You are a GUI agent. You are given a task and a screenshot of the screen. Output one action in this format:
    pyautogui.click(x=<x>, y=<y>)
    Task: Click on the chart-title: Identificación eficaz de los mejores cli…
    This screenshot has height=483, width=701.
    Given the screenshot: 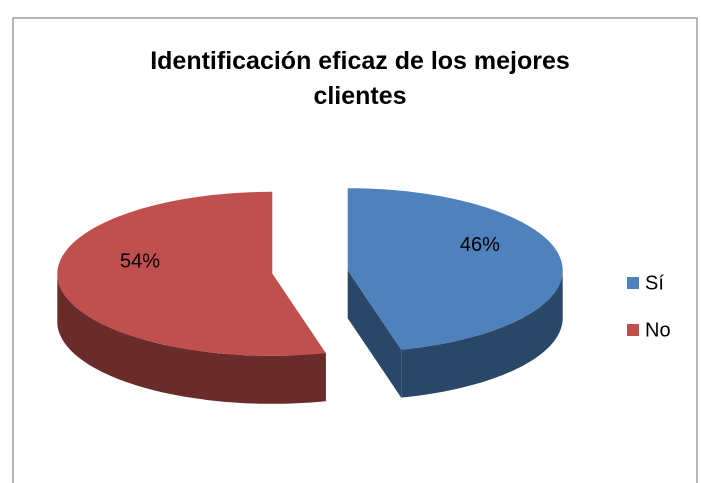 What is the action you would take?
    pyautogui.click(x=360, y=78)
    